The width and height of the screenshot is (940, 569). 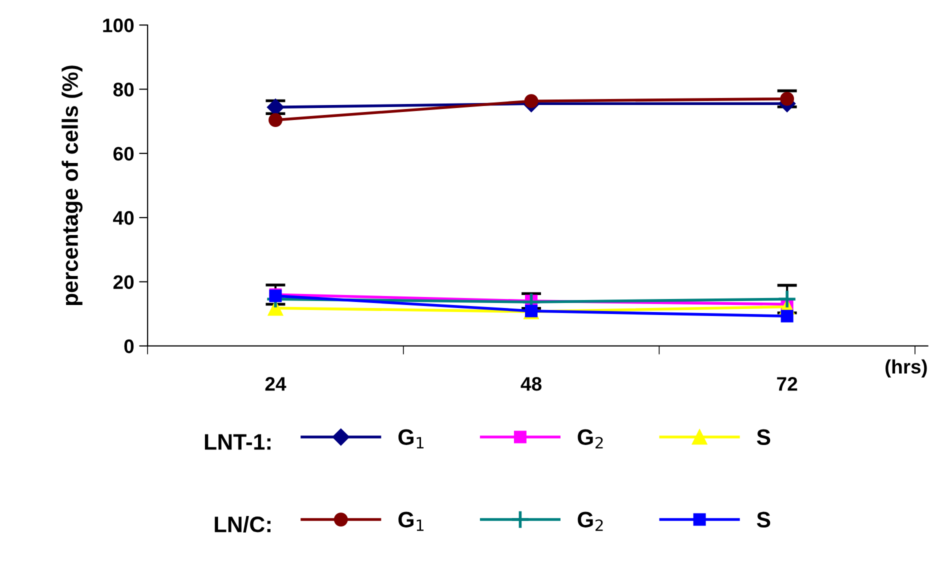 What do you see at coordinates (123, 218) in the screenshot?
I see `y-tick-label: 40` at bounding box center [123, 218].